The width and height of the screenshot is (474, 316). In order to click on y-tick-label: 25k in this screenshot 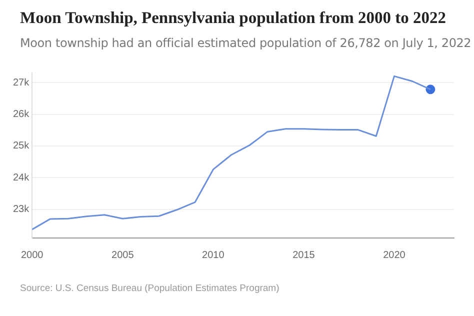, I will do `click(21, 146)`.